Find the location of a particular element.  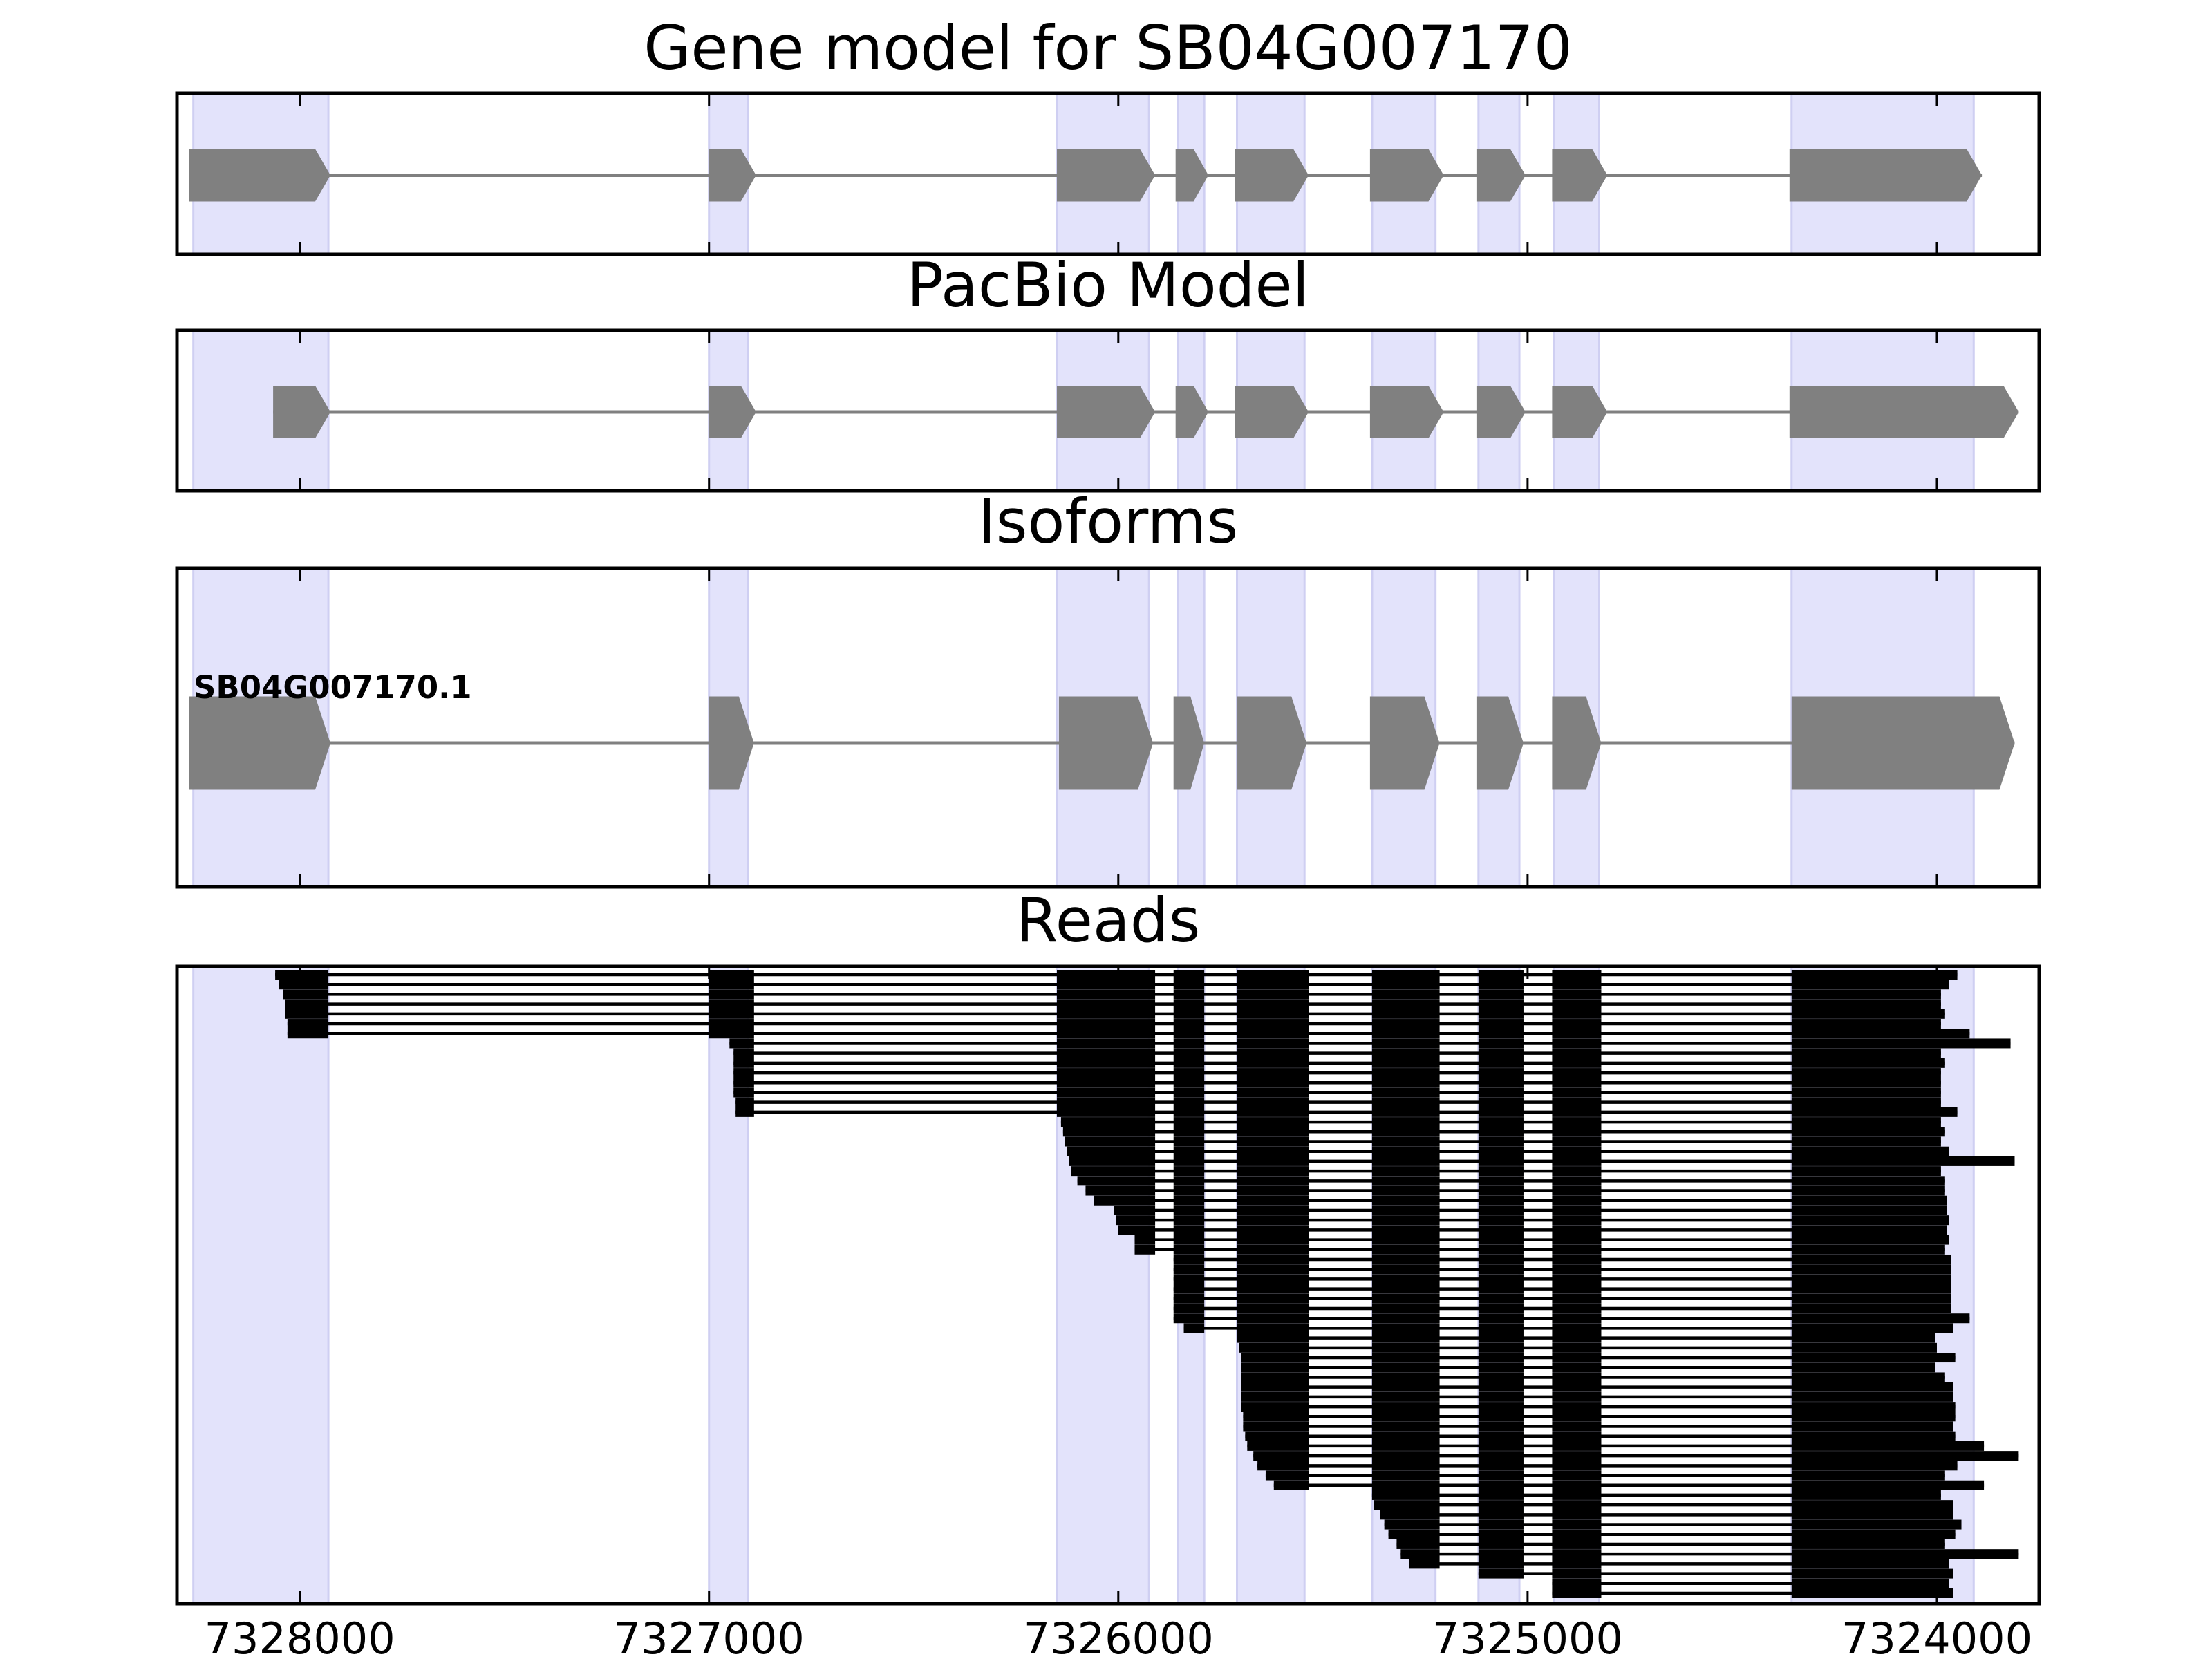

exon-region-band is located at coordinates (261, 1285).